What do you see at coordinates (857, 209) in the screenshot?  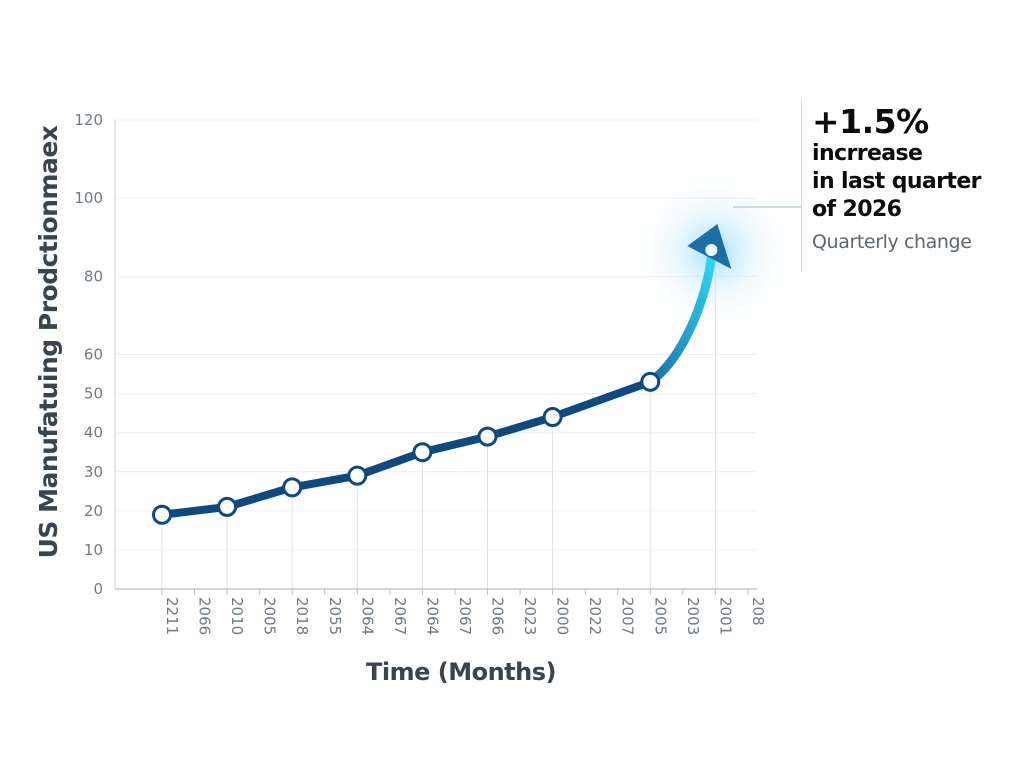 I see `callout-line-3: of 2026` at bounding box center [857, 209].